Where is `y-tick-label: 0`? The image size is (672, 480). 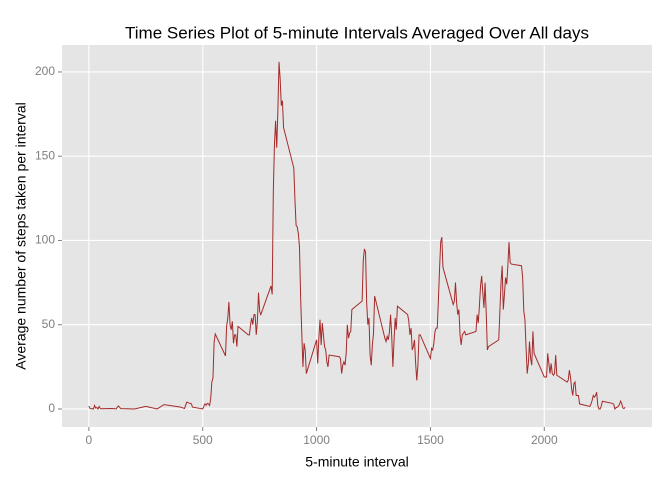
y-tick-label: 0 is located at coordinates (51, 408).